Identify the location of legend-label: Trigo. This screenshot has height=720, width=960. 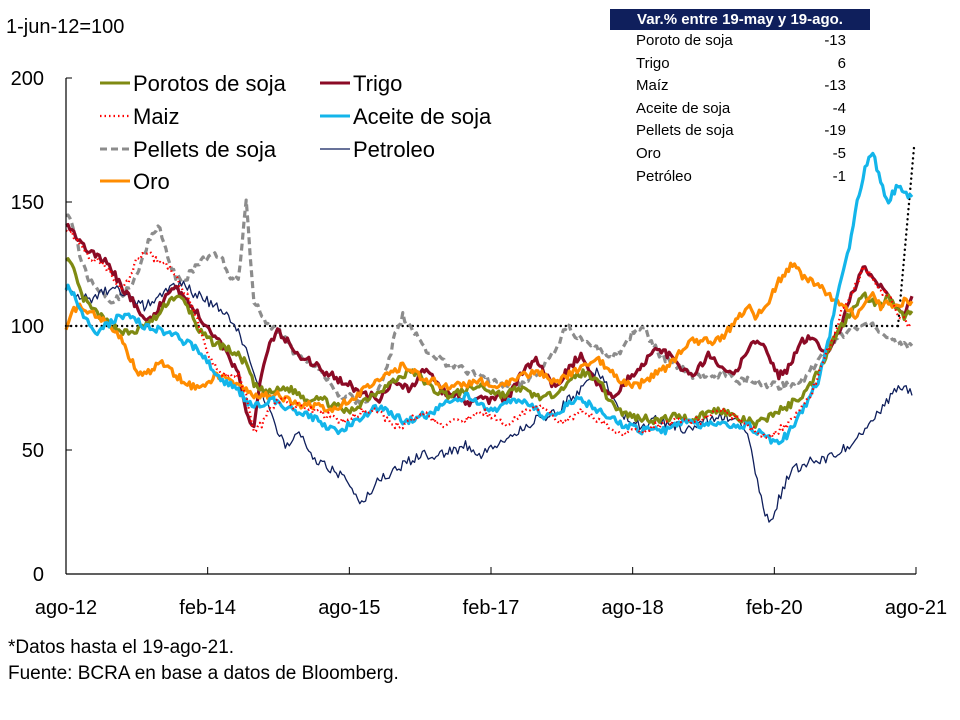
(377, 83).